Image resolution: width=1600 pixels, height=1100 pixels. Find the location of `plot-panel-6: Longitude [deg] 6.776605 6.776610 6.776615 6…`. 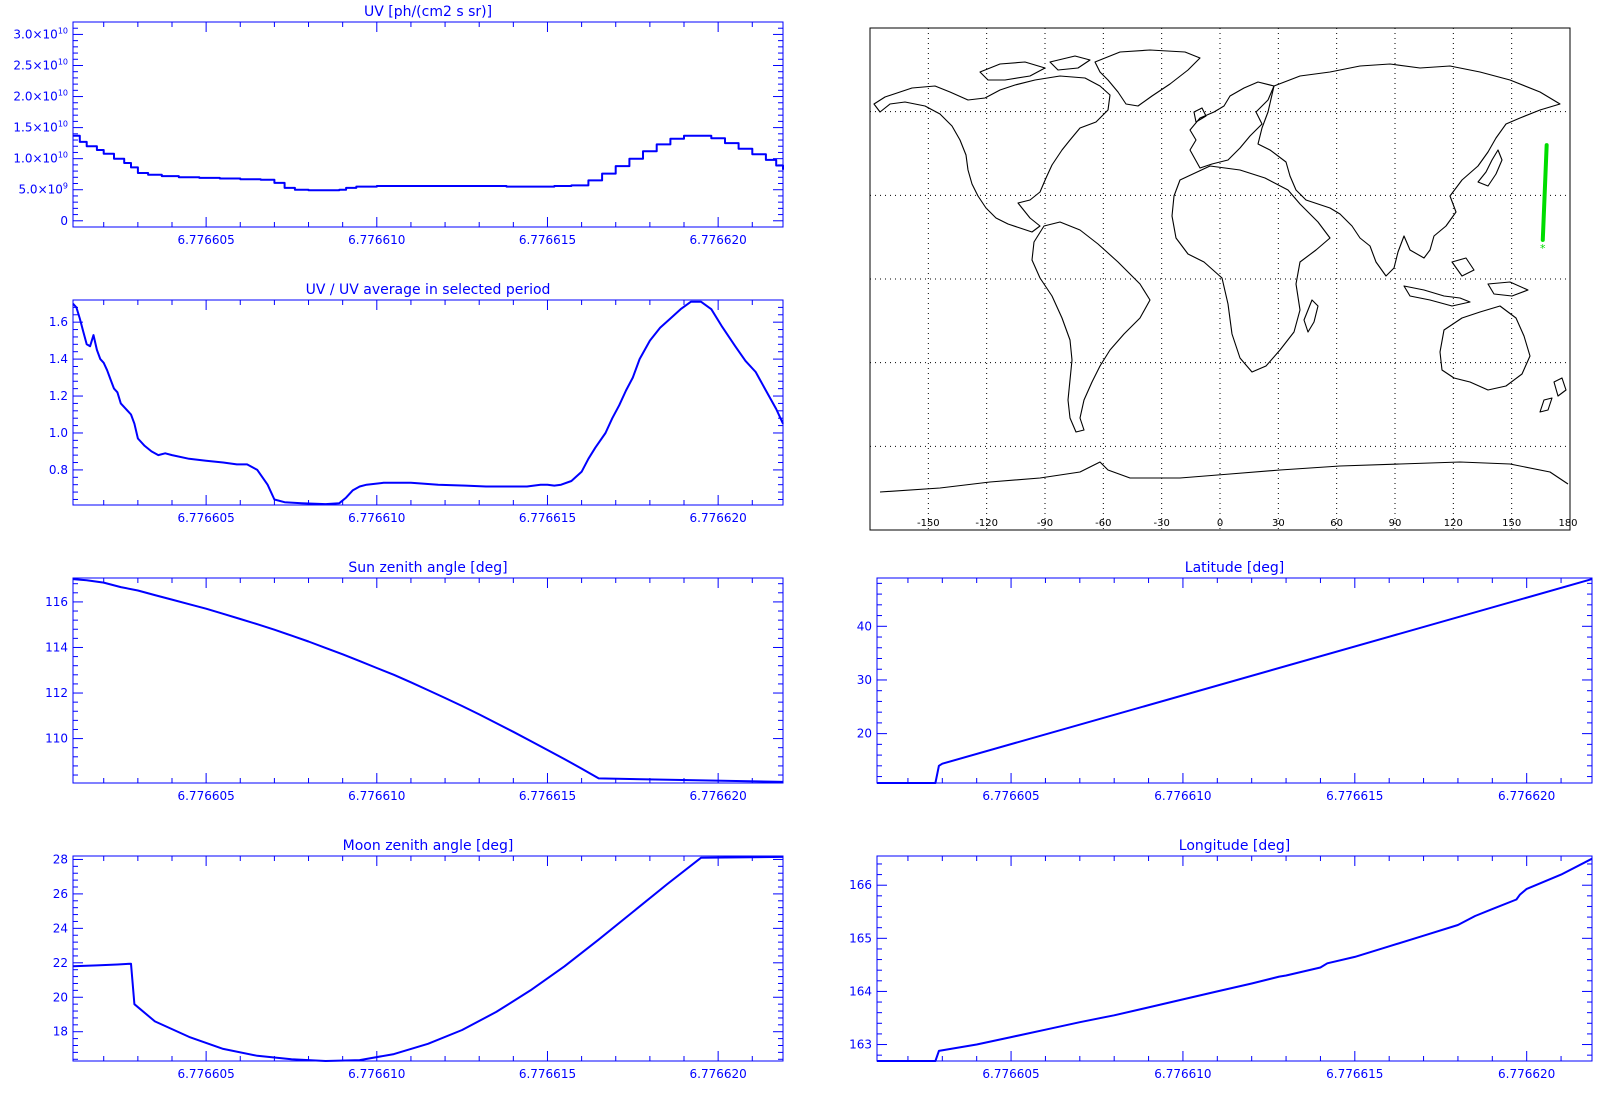

plot-panel-6: Longitude [deg] 6.776605 6.776610 6.776615 6… is located at coordinates (1221, 959).